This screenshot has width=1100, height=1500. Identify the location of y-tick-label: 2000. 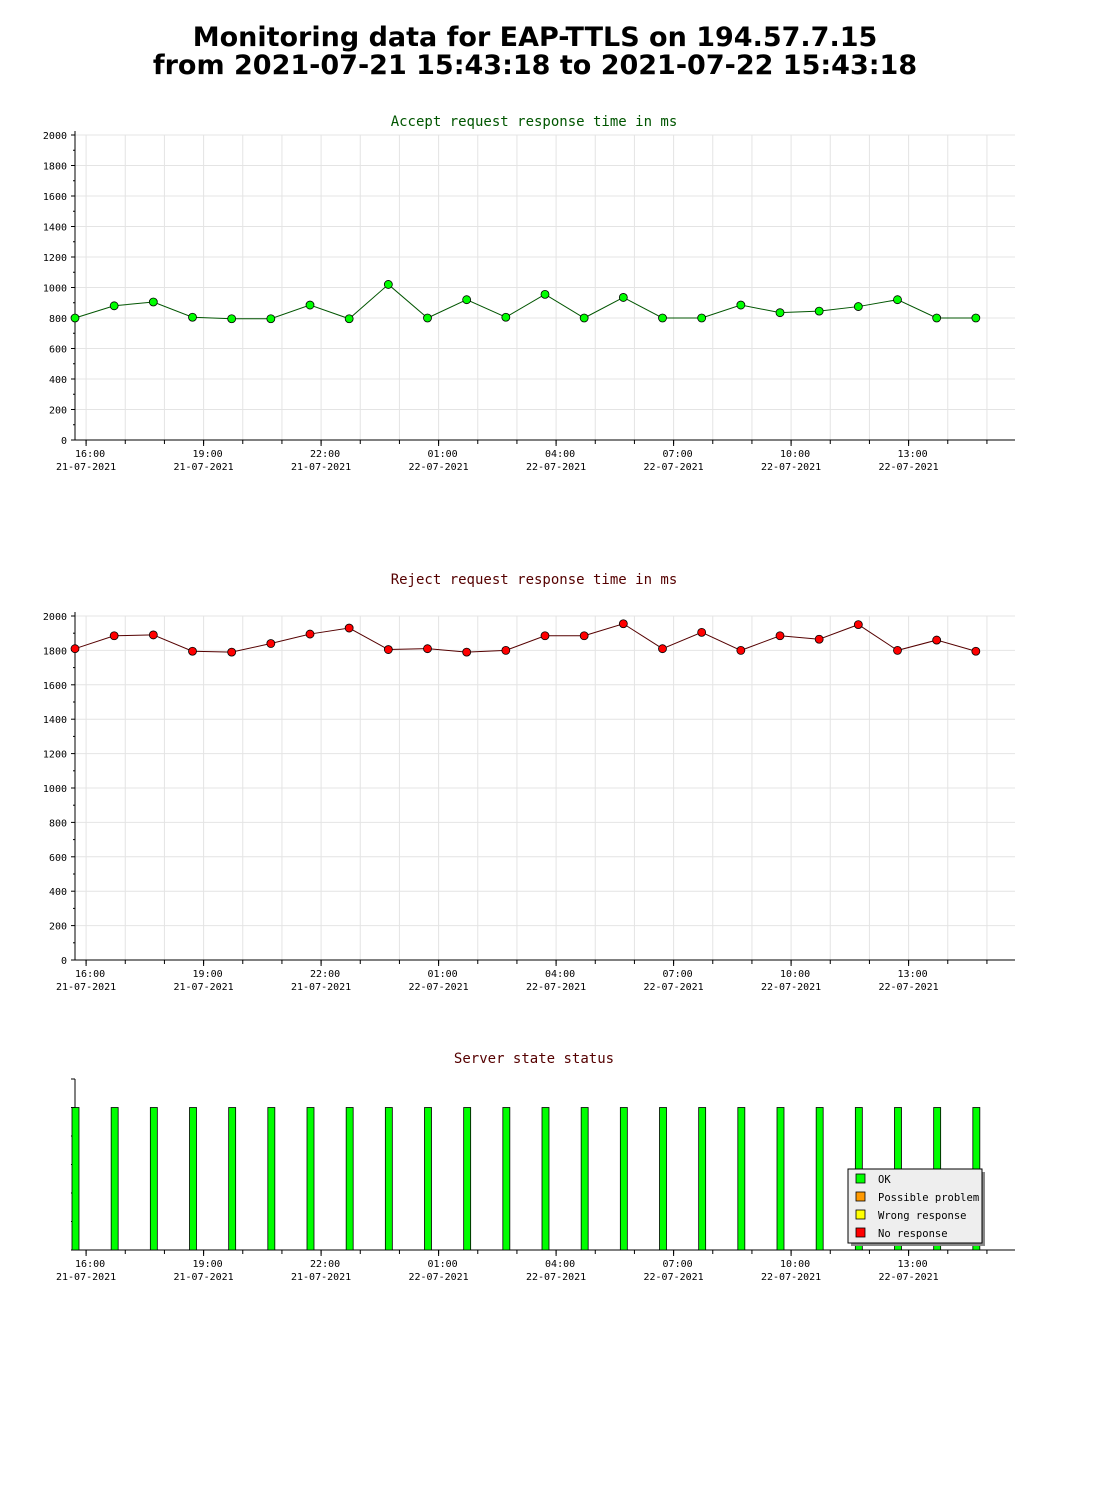
(55, 136).